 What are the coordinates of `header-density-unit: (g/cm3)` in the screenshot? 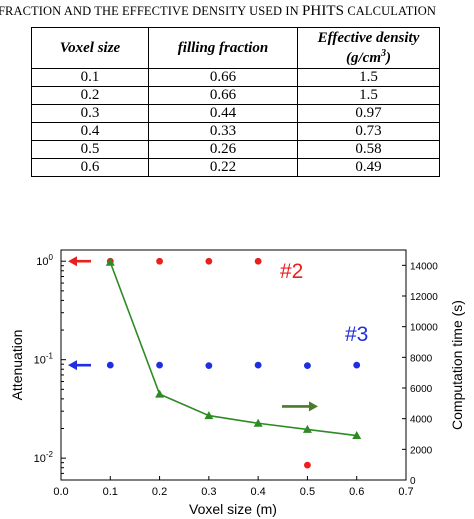 It's located at (368, 57).